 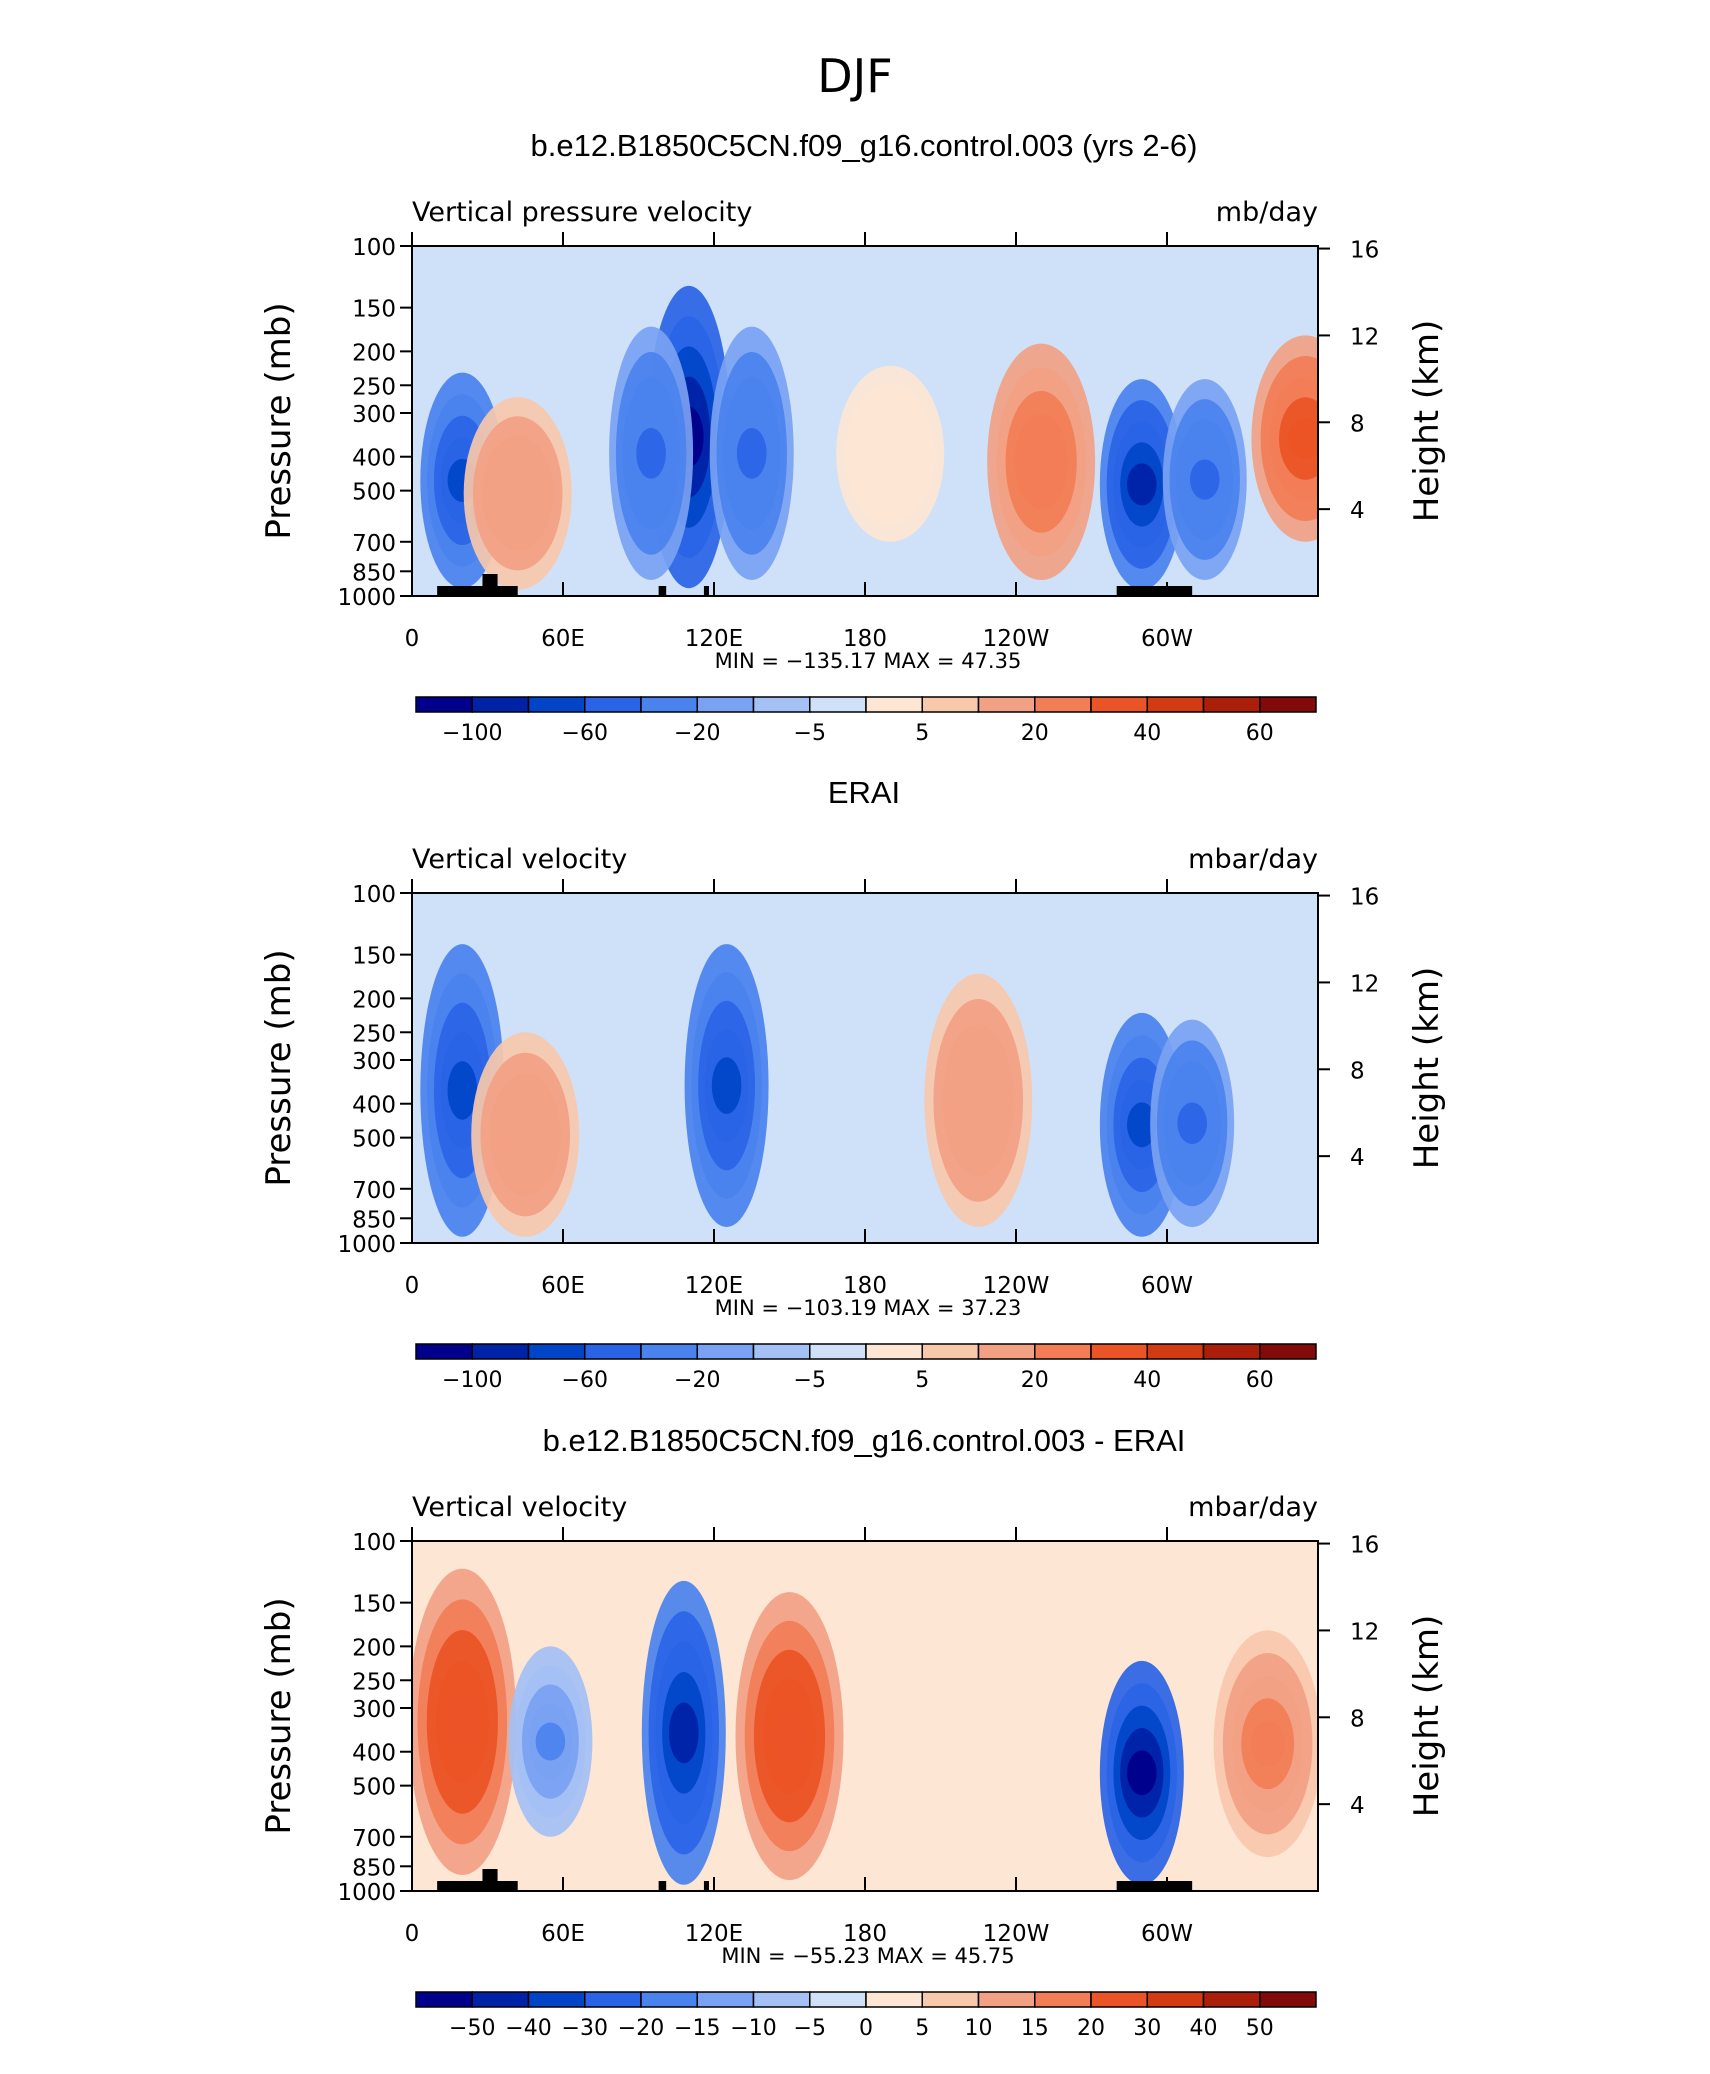 What do you see at coordinates (528, 2028) in the screenshot?
I see `colorbar-label: −40` at bounding box center [528, 2028].